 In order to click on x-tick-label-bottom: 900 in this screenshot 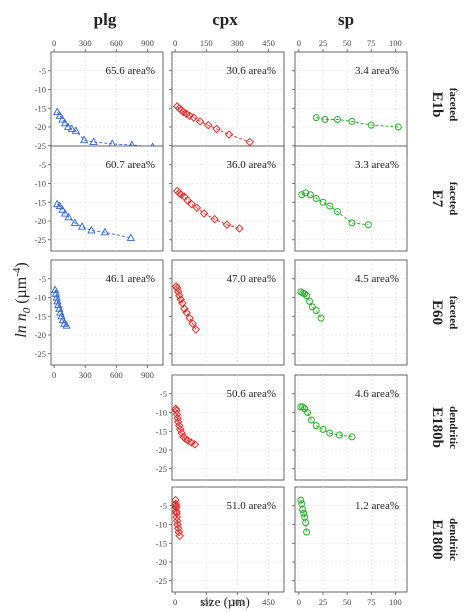, I will do `click(147, 375)`.